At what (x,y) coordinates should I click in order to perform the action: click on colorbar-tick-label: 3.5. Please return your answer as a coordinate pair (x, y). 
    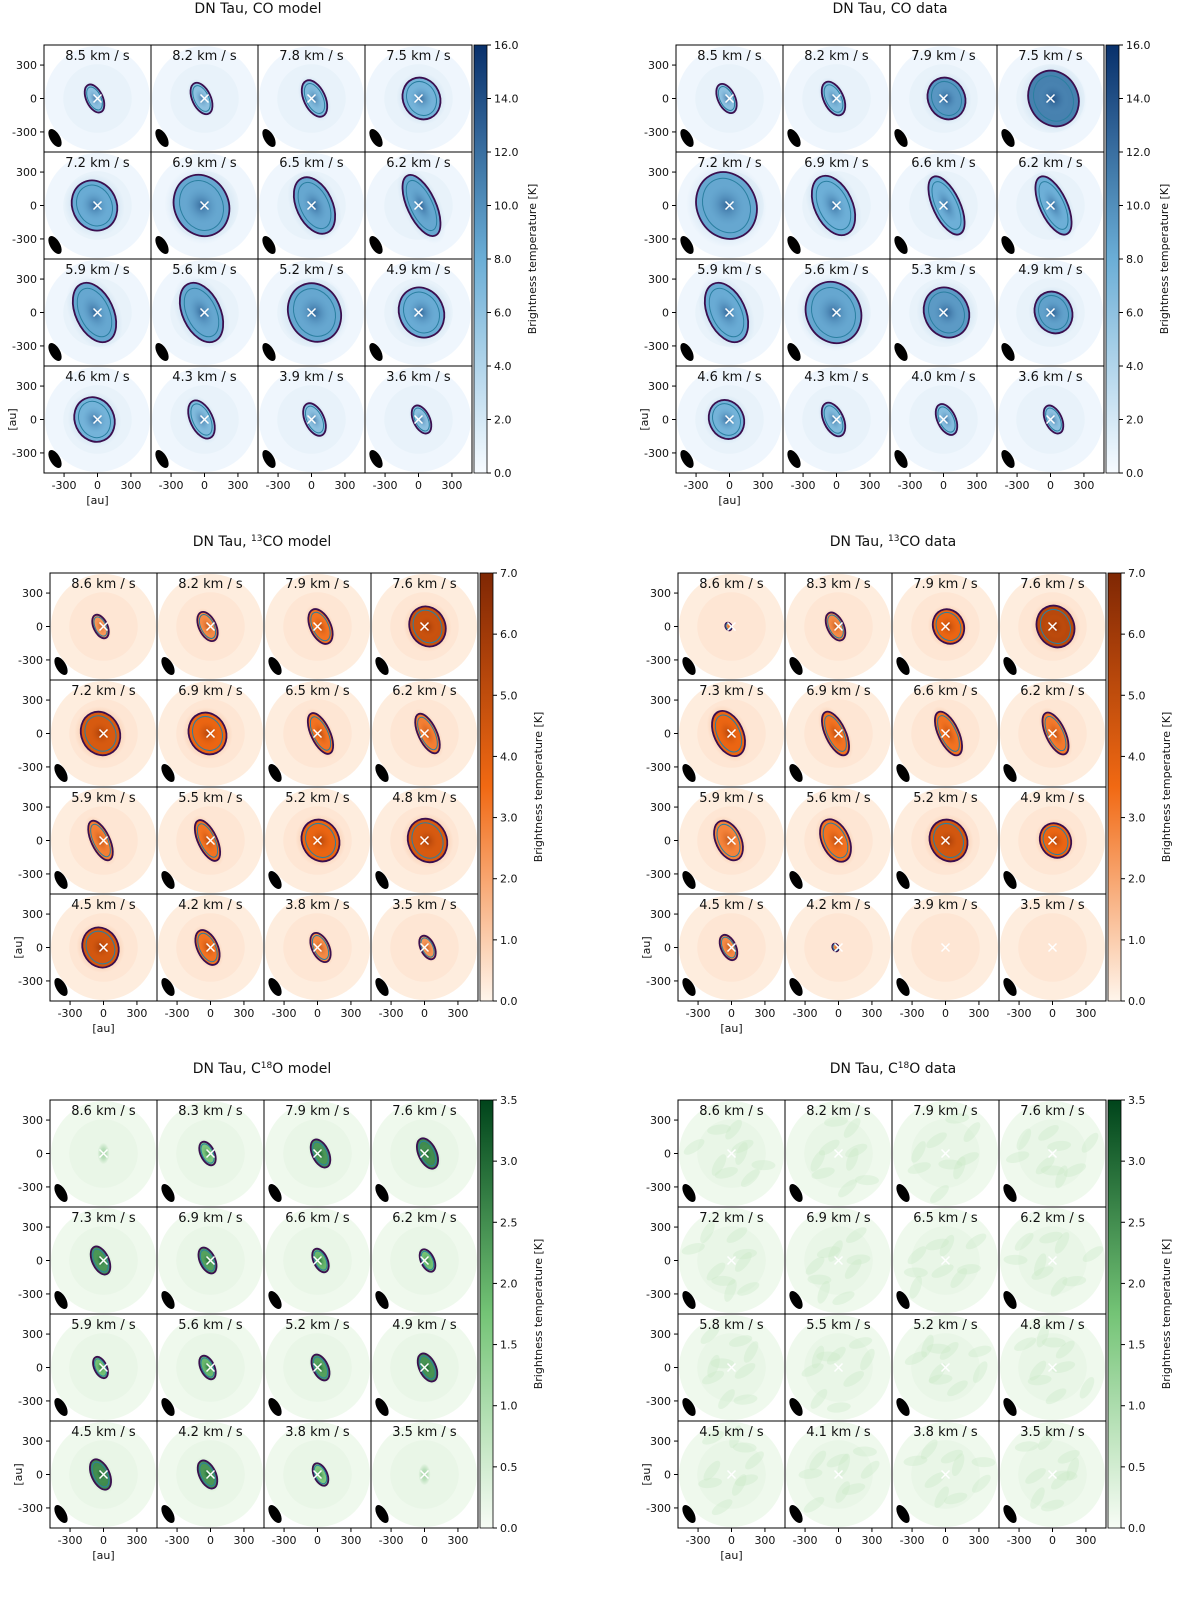
    Looking at the image, I should click on (509, 1100).